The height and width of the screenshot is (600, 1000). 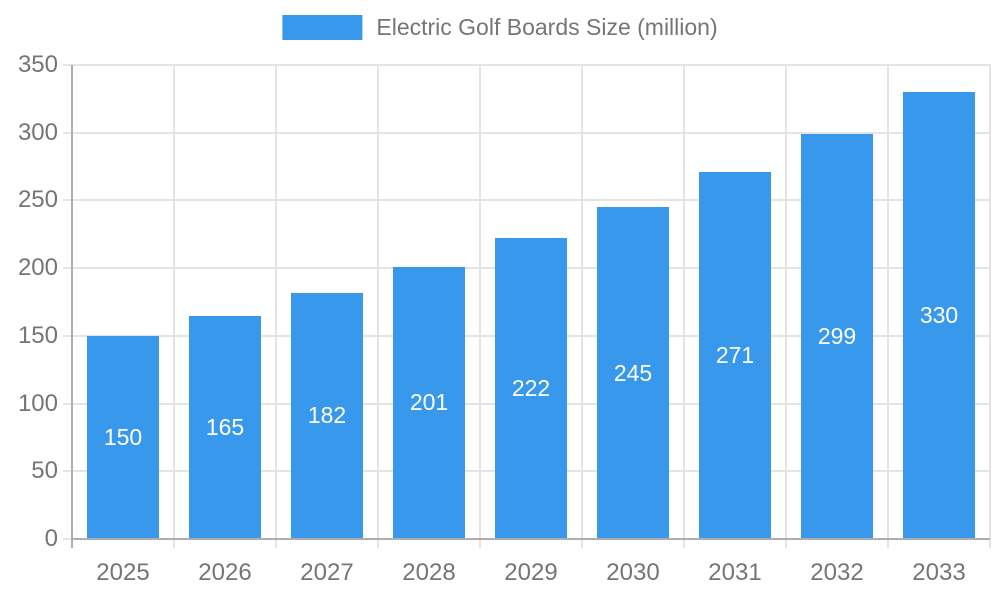 I want to click on y-tick-label: 350, so click(x=37, y=64).